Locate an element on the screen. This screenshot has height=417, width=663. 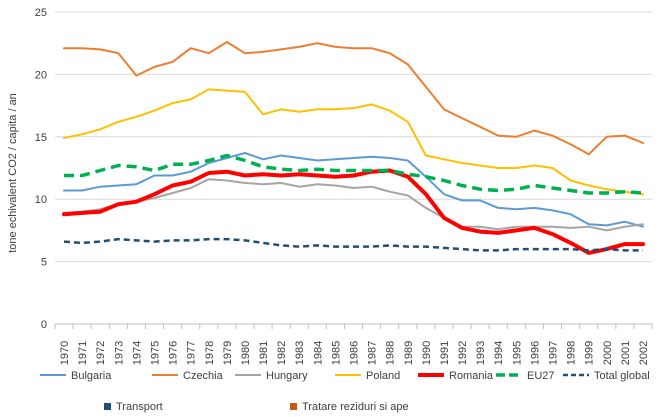
legend-label-eu27: EU27 is located at coordinates (541, 376).